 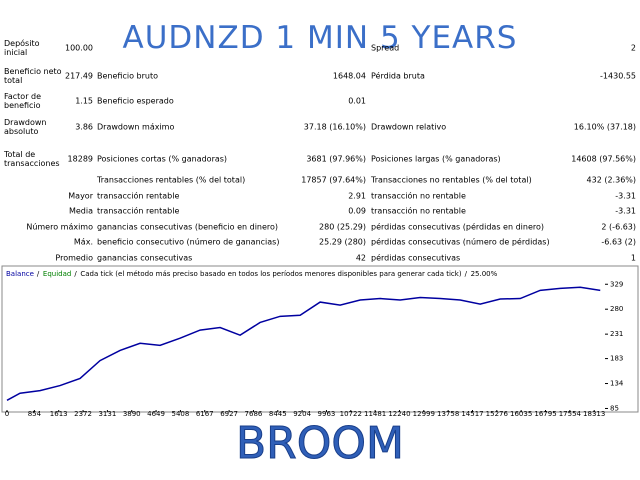 I want to click on table-cell: ganancias consecutivas, so click(x=145, y=258).